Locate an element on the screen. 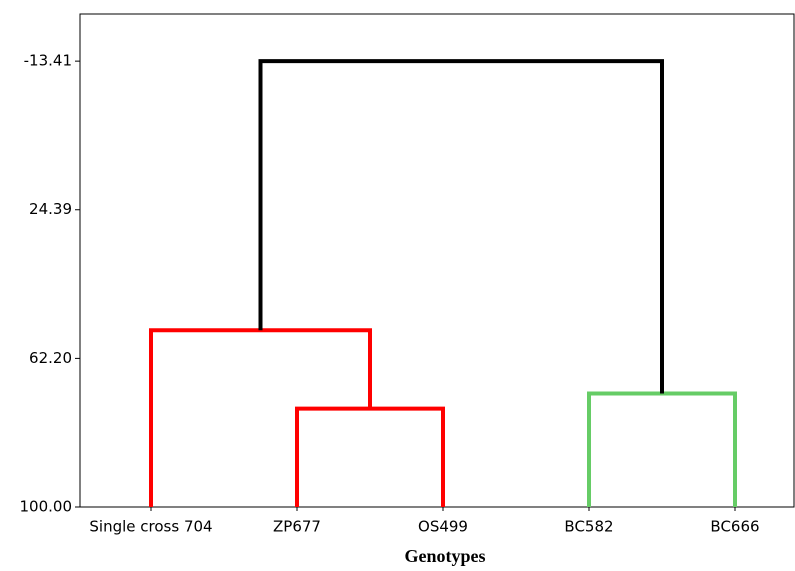 This screenshot has width=795, height=571. x-tick-label: ZP677 is located at coordinates (297, 527).